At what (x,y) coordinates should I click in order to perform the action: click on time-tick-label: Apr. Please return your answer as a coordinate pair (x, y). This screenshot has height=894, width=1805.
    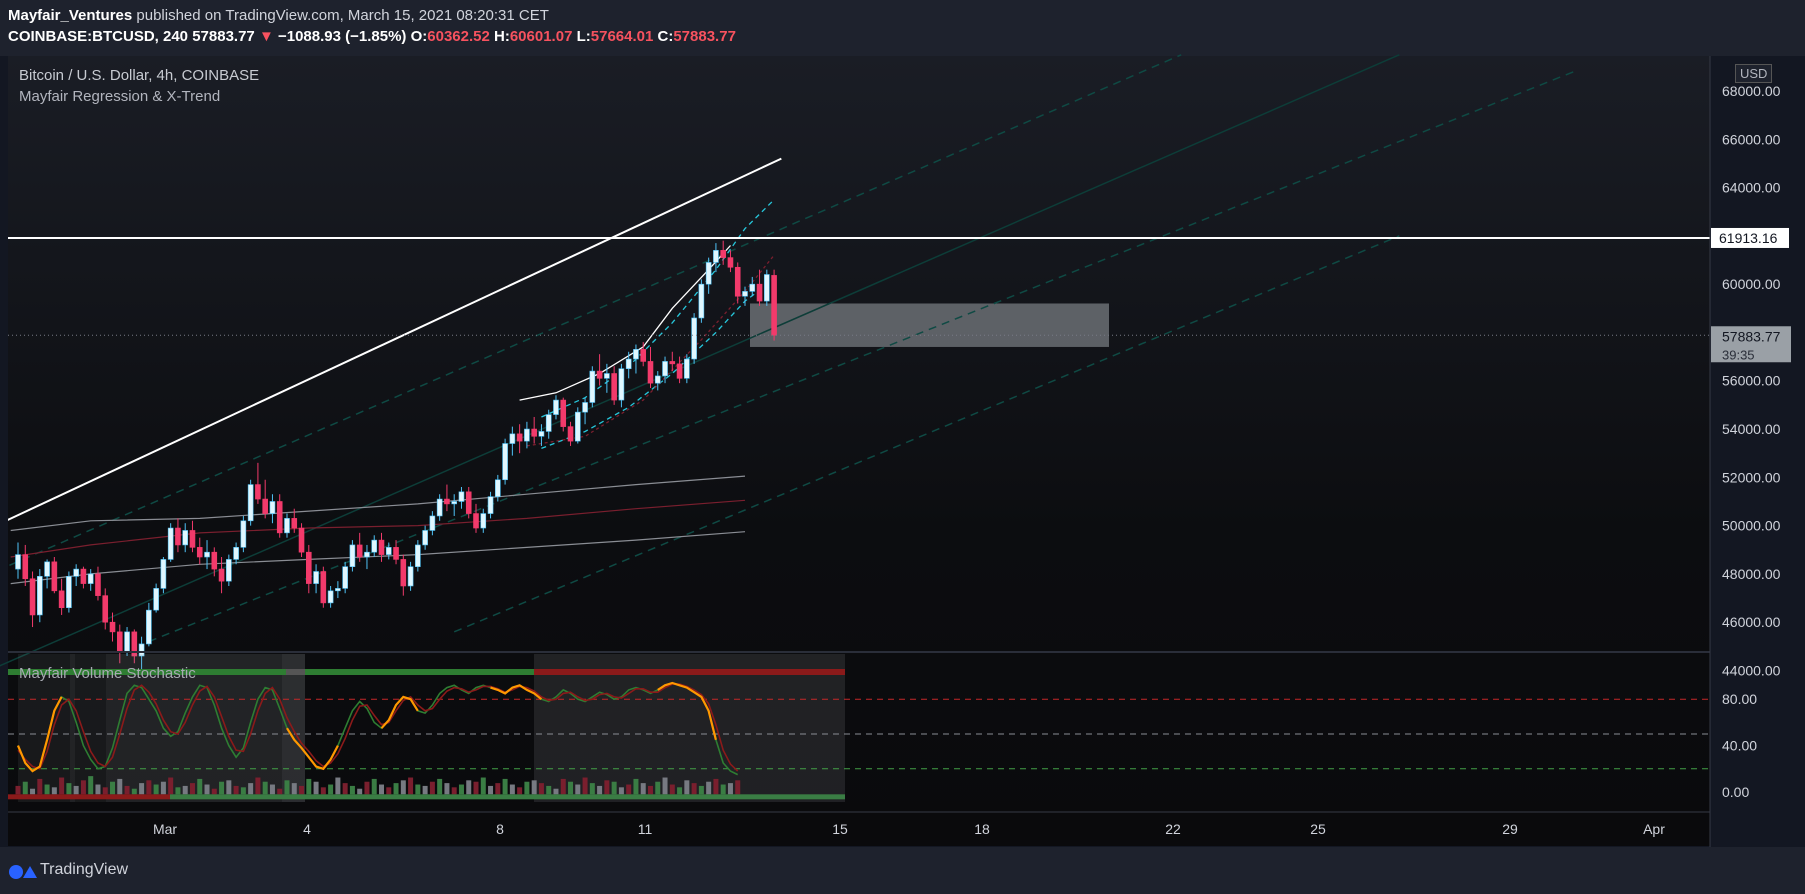
    Looking at the image, I should click on (1654, 829).